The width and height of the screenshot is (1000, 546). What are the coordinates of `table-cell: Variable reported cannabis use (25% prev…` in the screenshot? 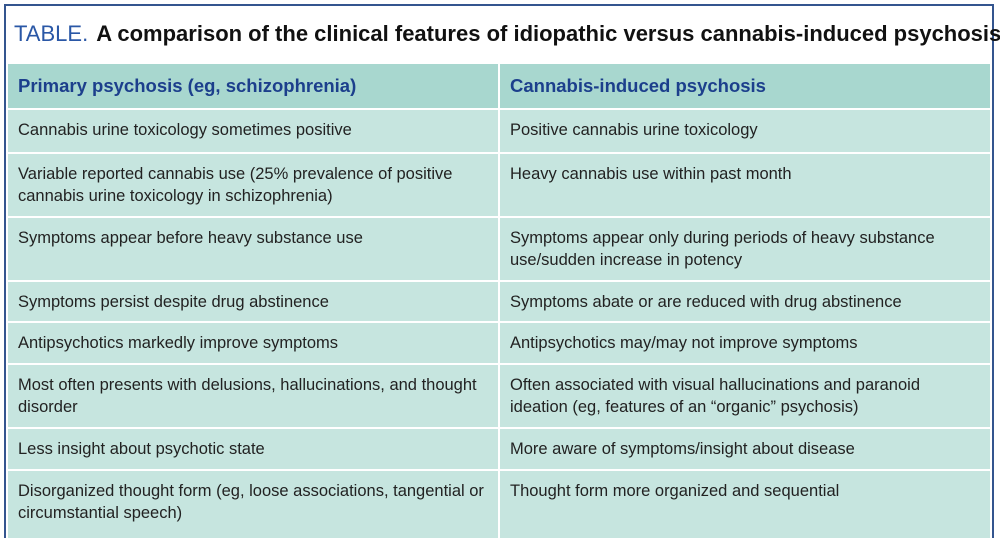 It's located at (253, 185).